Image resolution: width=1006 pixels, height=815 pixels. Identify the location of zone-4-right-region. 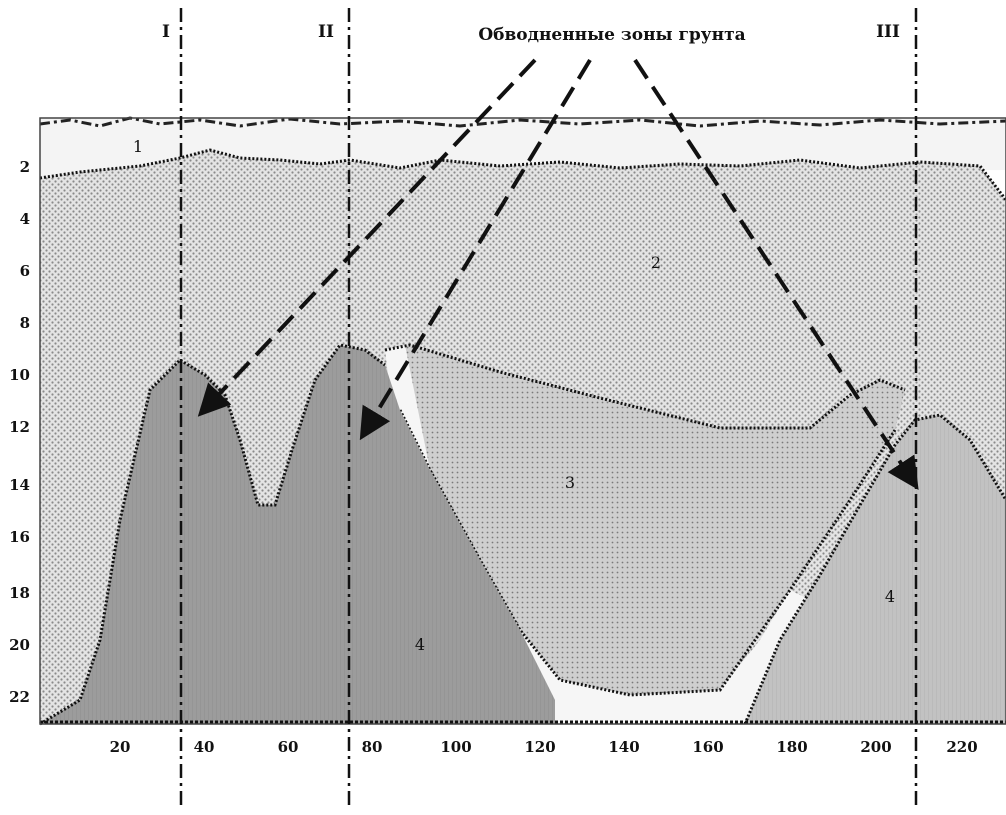
(875, 569).